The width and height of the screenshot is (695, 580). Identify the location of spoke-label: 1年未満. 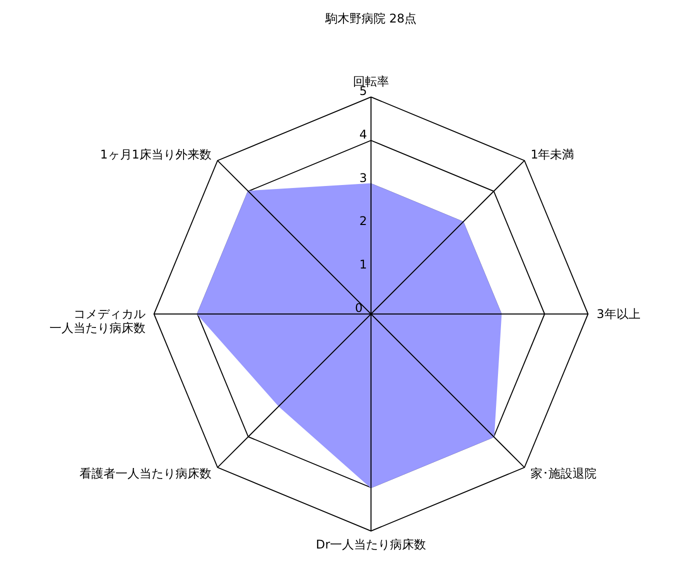
(552, 154).